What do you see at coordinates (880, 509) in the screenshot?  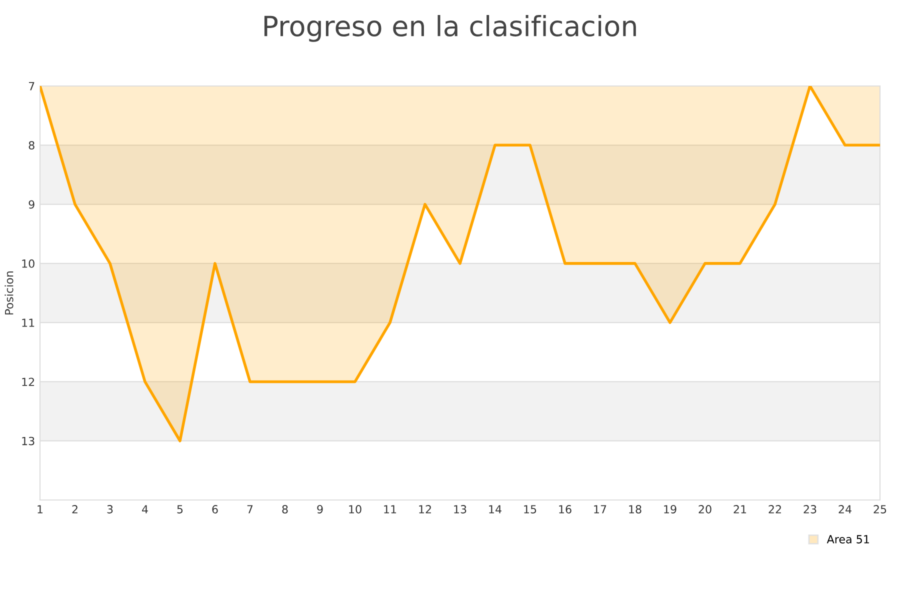 I see `x-tick-label: 25` at bounding box center [880, 509].